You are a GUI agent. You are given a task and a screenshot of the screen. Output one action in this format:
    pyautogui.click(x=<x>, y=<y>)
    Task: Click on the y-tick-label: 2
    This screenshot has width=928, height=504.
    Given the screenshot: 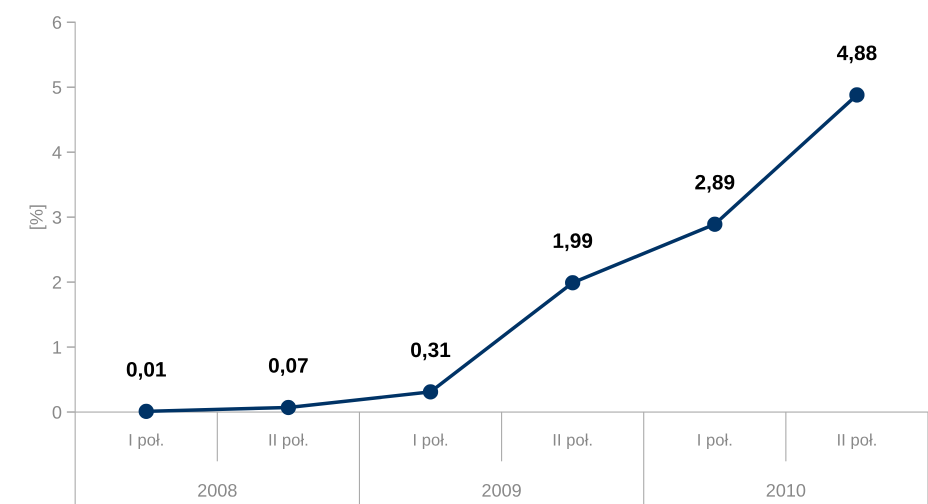 What is the action you would take?
    pyautogui.click(x=57, y=282)
    